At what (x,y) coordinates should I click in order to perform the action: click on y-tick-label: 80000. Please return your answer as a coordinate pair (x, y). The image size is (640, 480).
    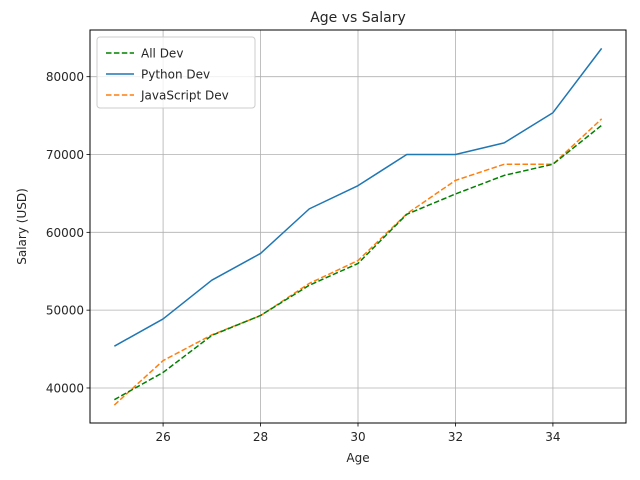
    Looking at the image, I should click on (65, 77).